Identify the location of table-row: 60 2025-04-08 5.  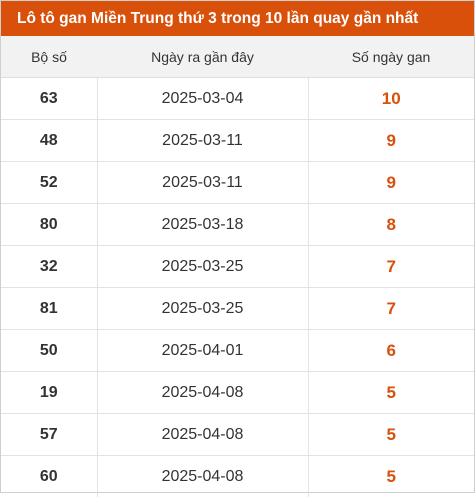
(237, 476).